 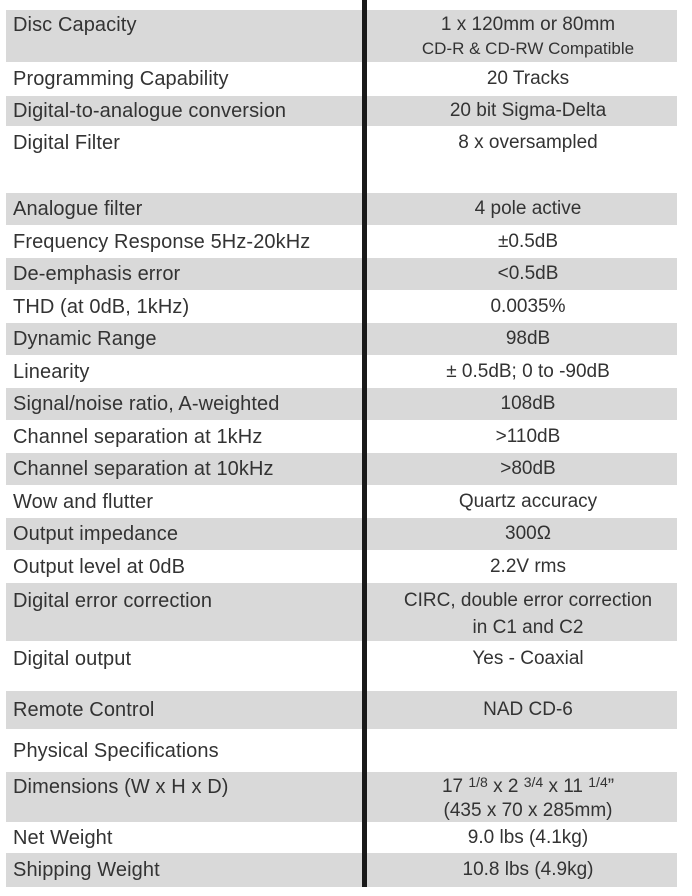 I want to click on spec-row-dynamic-range: Dynamic Range 98dB, so click(x=346, y=339).